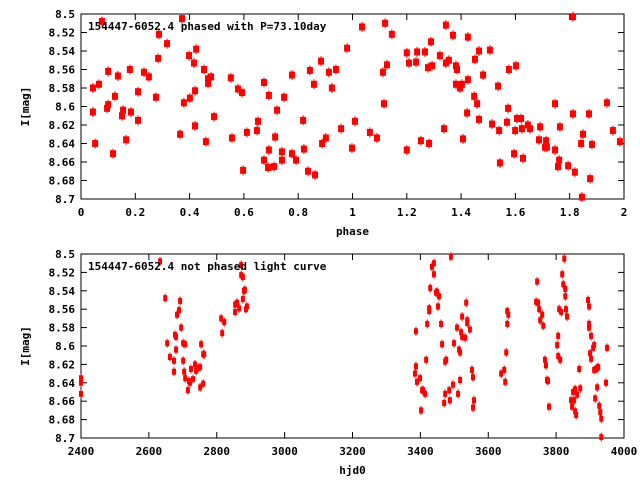 The image size is (640, 480). Describe the element at coordinates (244, 212) in the screenshot. I see `x-tick-label: 0.6` at that location.